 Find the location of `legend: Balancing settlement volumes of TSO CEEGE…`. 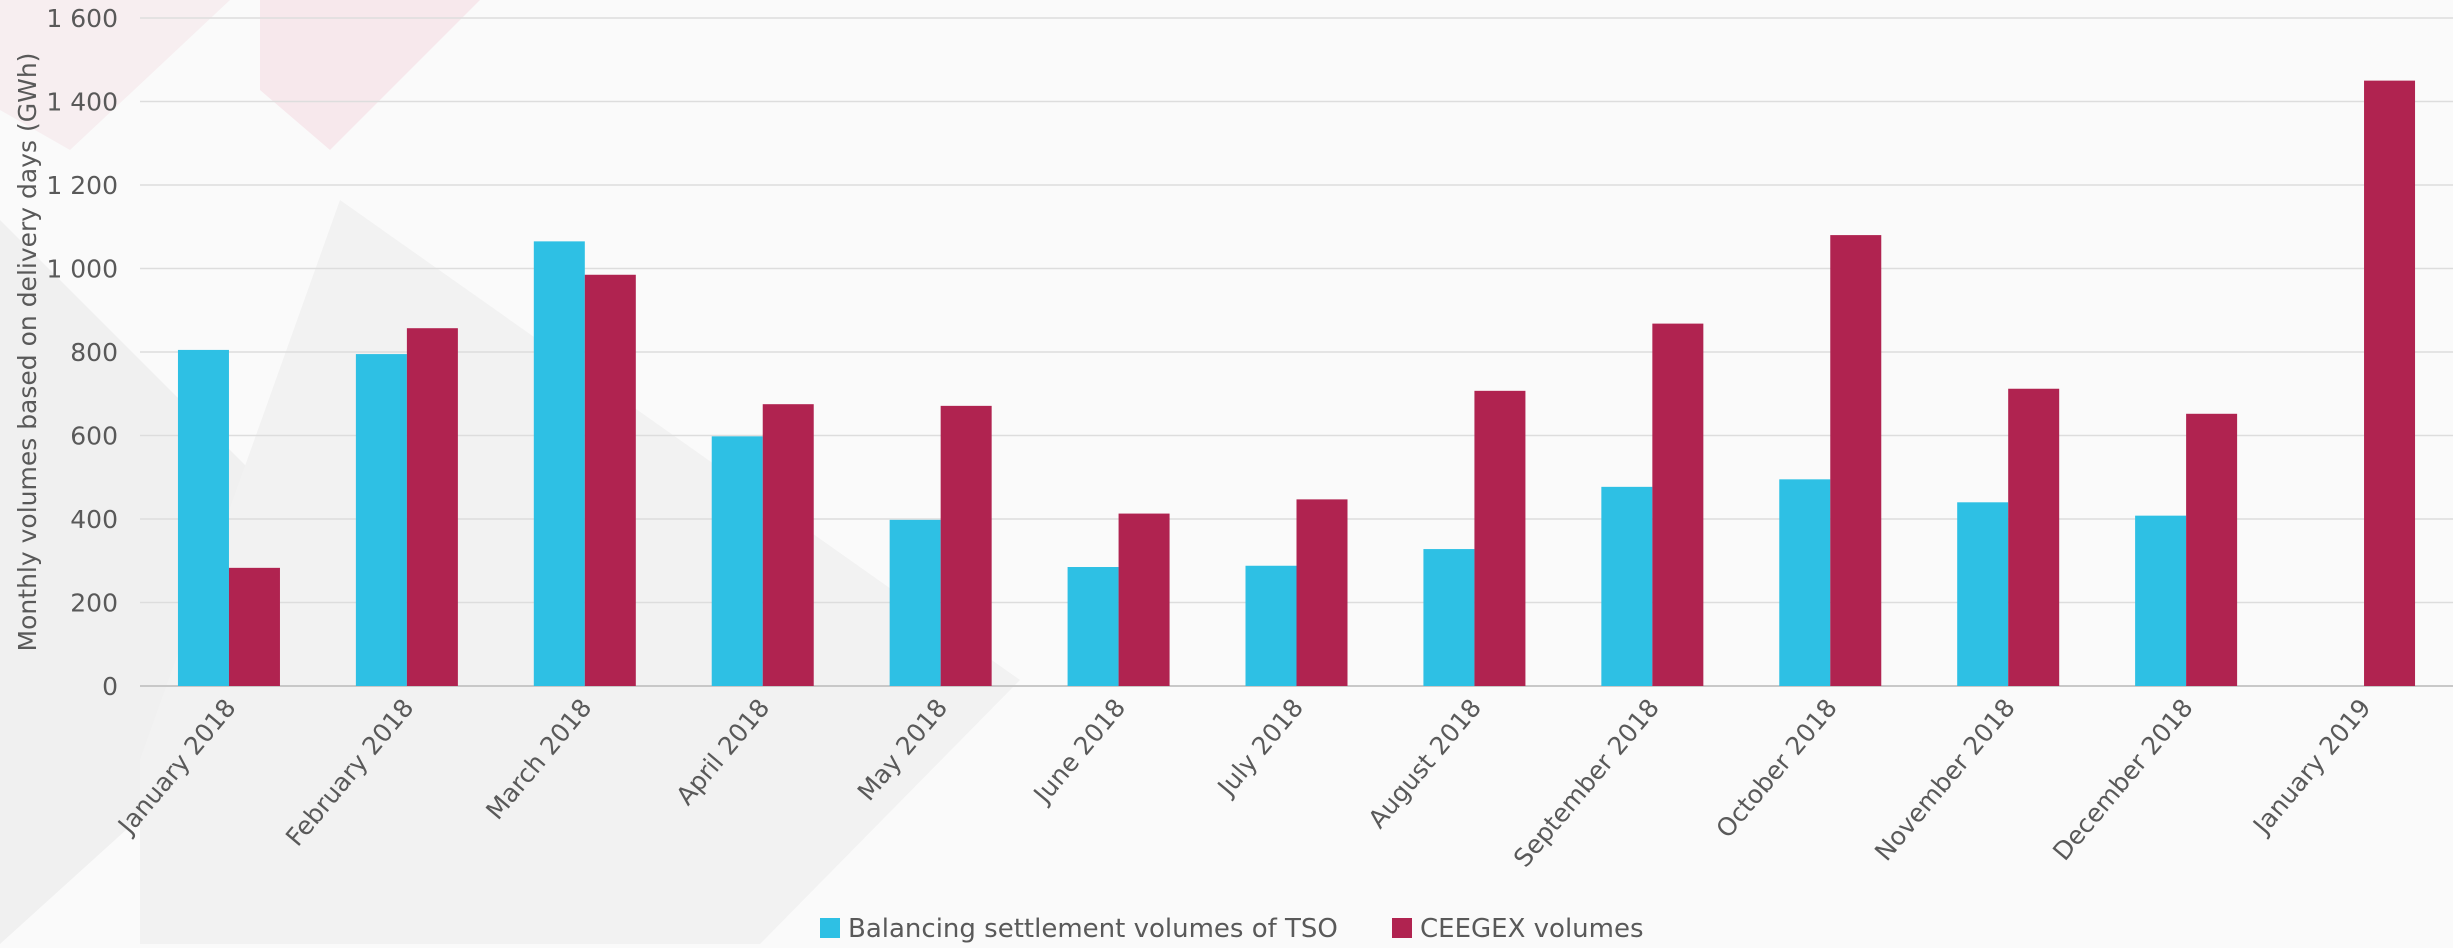

legend: Balancing settlement volumes of TSO CEEGE… is located at coordinates (1232, 929).